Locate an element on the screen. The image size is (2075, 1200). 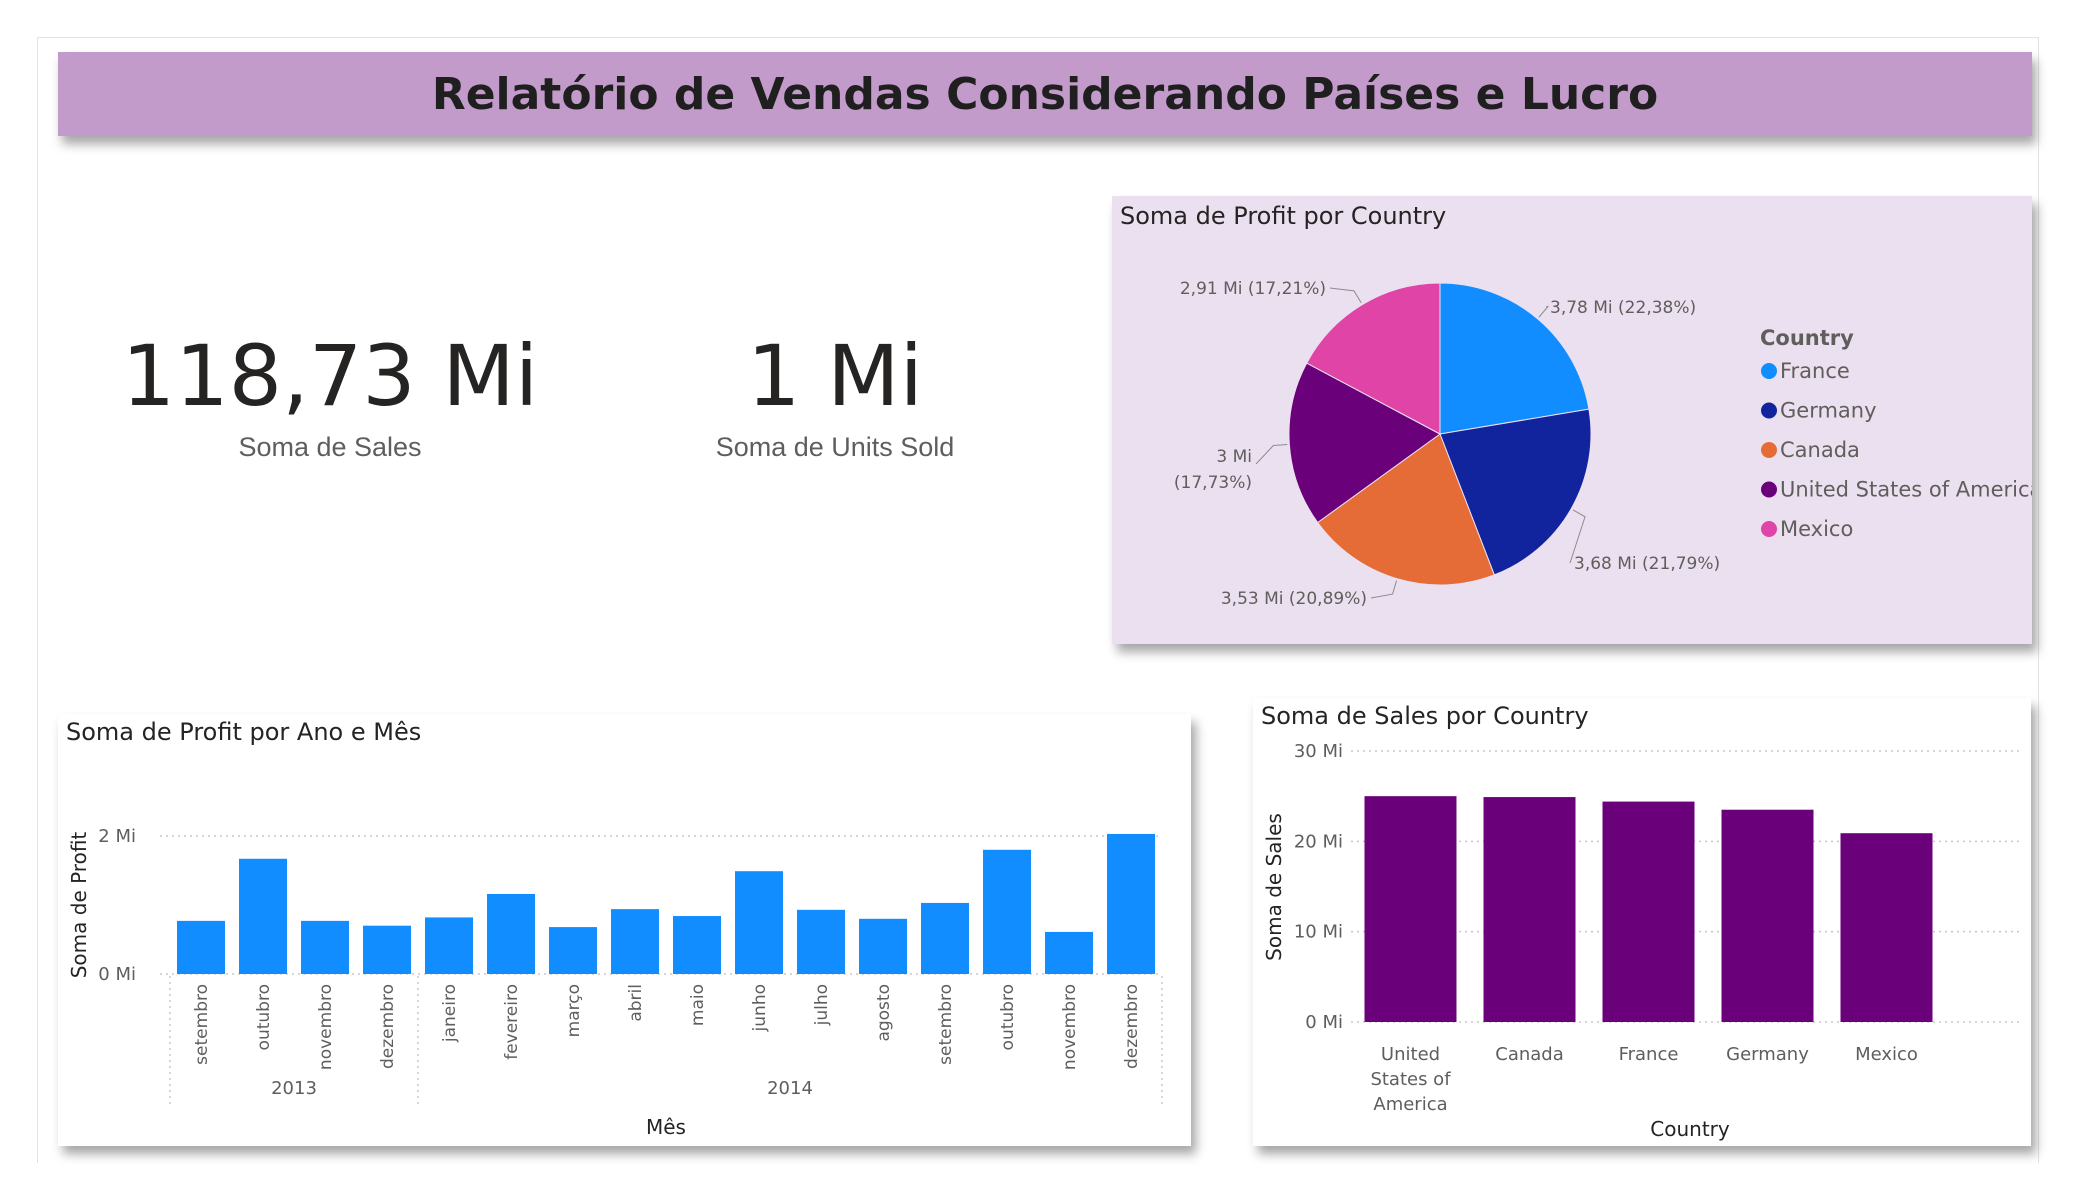
legend-item-label: United States of America is located at coordinates (1906, 490).